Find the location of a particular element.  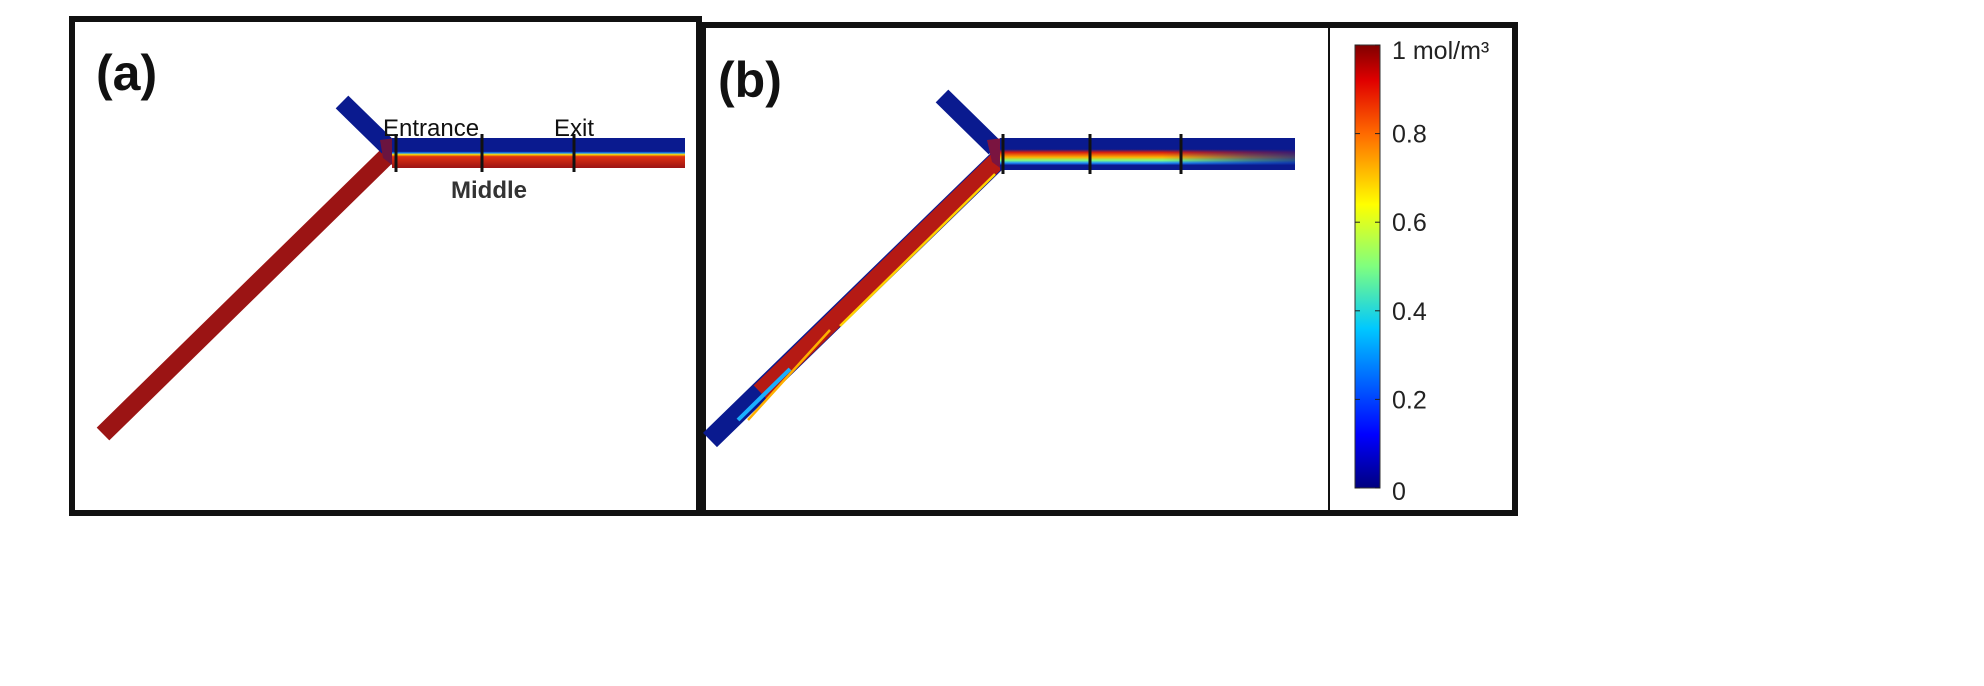

colorbar-ticks: 1 mol/m³ 0.8 0.6 0.4 0.2 0 is located at coordinates (1422, 271).